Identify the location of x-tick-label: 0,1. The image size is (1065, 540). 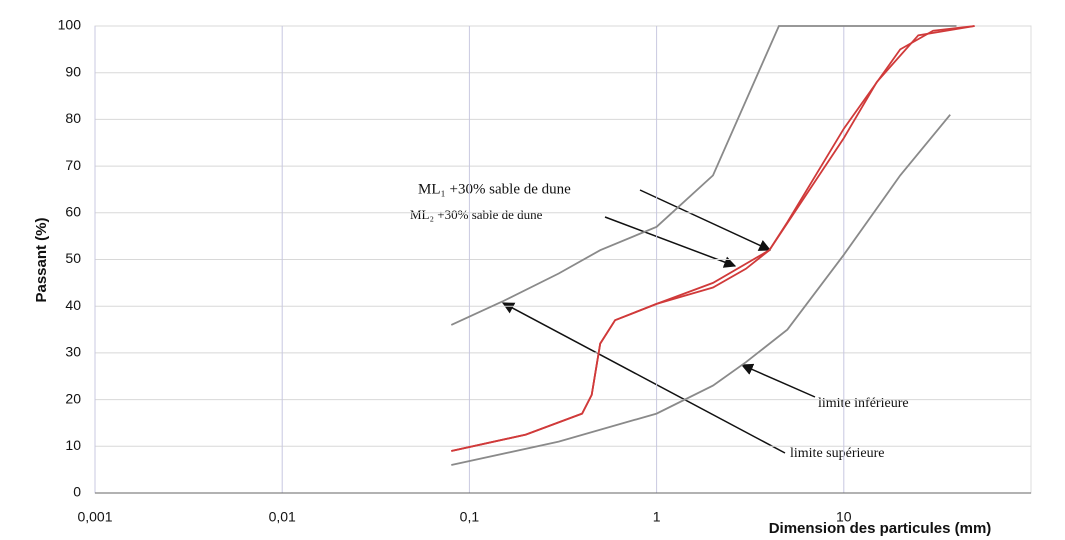
(470, 517).